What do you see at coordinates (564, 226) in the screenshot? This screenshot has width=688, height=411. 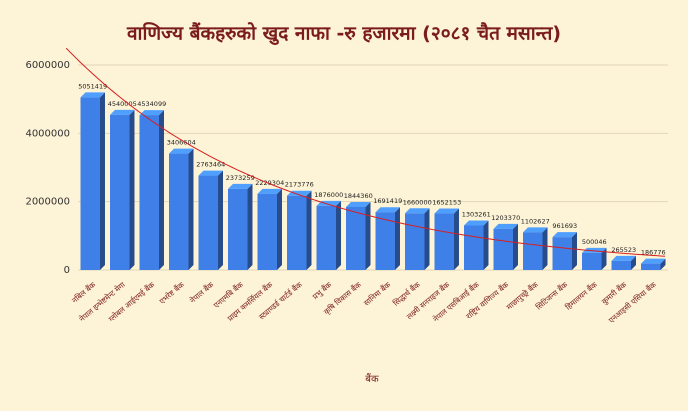 I see `value-label: 961693` at bounding box center [564, 226].